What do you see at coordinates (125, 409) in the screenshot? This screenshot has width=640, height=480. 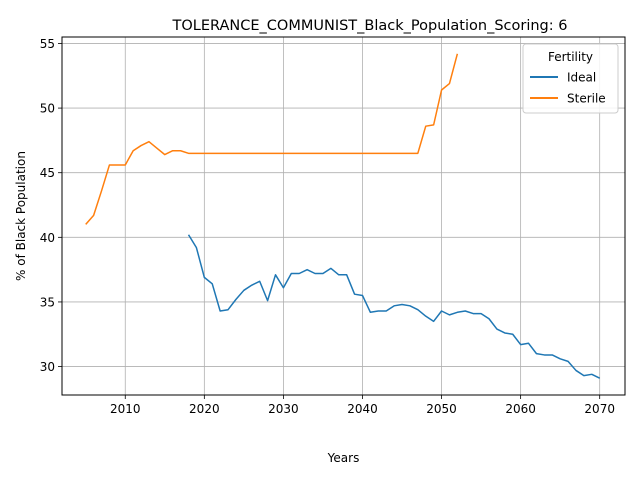 I see `x-tick-label: 2010` at bounding box center [125, 409].